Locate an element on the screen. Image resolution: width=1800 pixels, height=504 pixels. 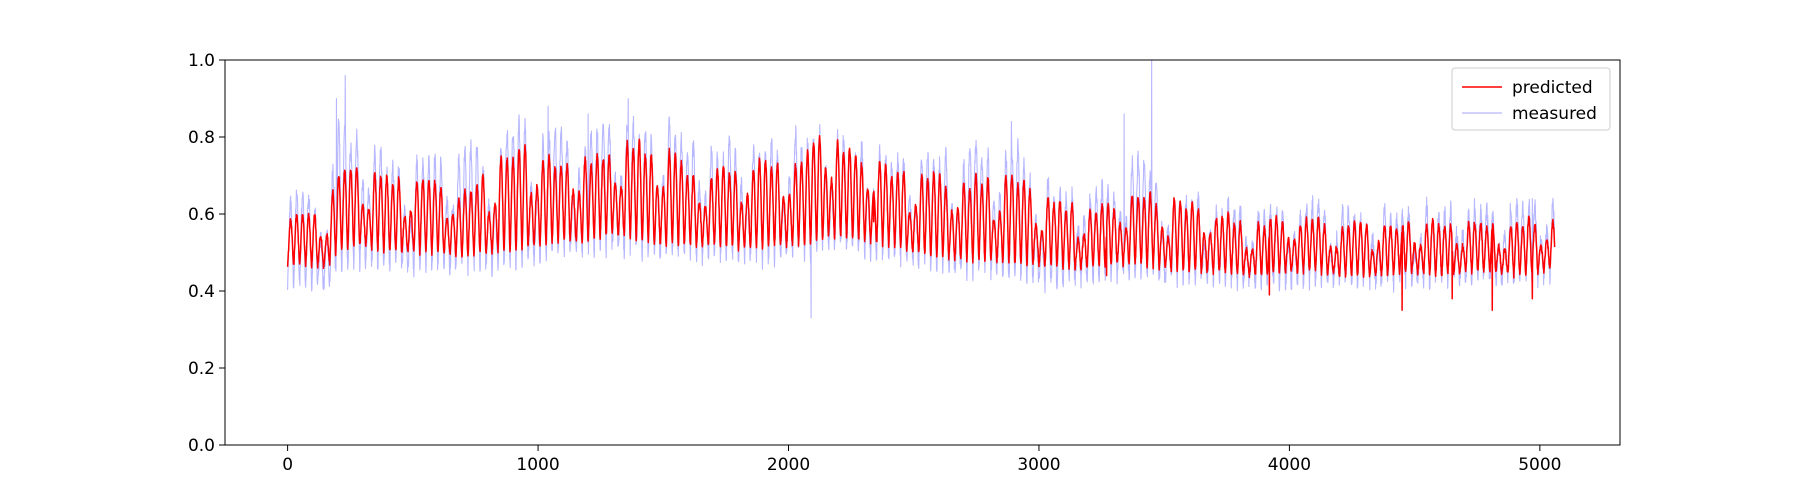
y-tick-label: 0.4 is located at coordinates (201, 292).